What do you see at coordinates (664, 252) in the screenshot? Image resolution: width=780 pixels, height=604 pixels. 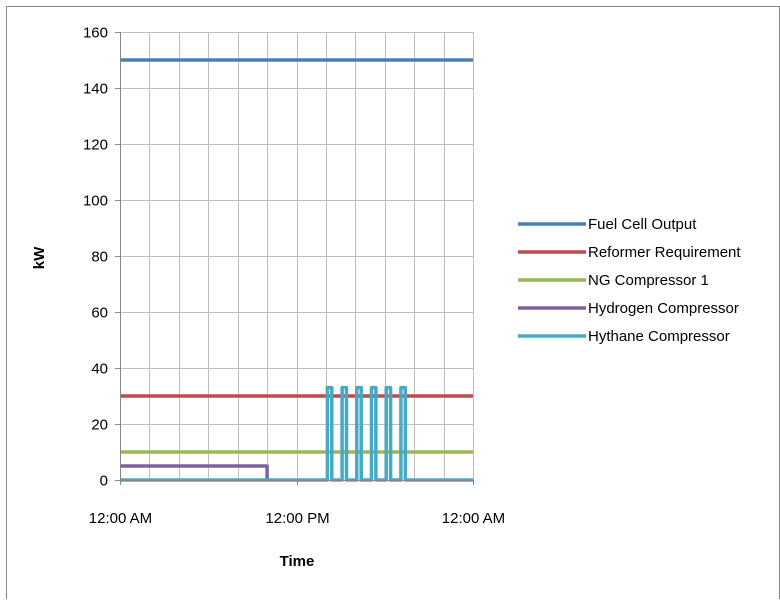 I see `legend-label-reformer-requirement: Reformer Requirement` at bounding box center [664, 252].